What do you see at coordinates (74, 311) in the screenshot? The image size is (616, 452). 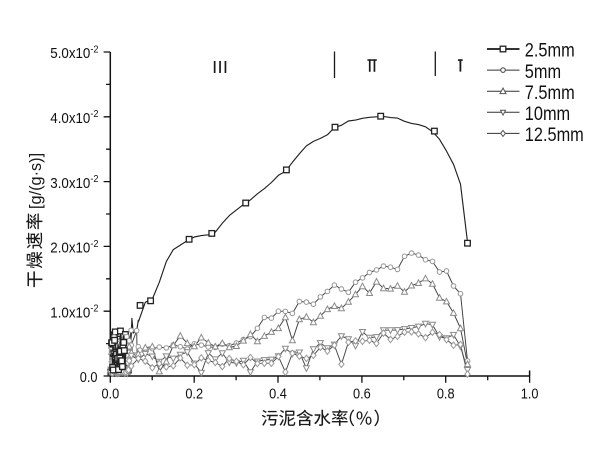 I see `svg-text: 1.0x10⁻²` at bounding box center [74, 311].